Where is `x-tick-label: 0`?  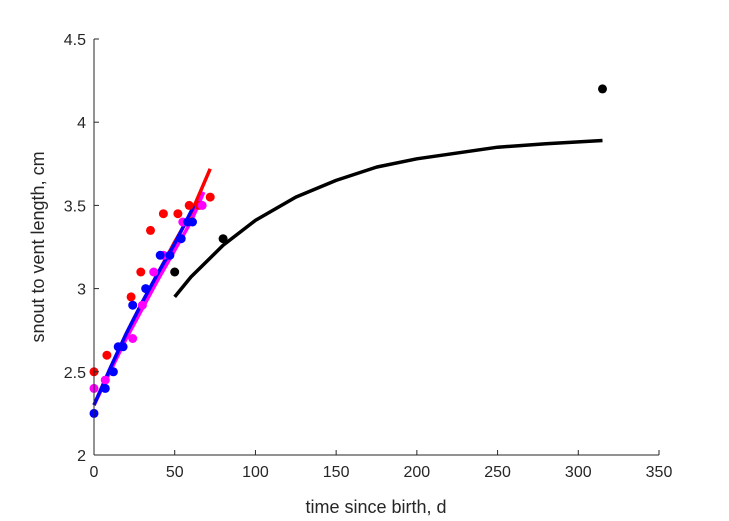 x-tick-label: 0 is located at coordinates (94, 472).